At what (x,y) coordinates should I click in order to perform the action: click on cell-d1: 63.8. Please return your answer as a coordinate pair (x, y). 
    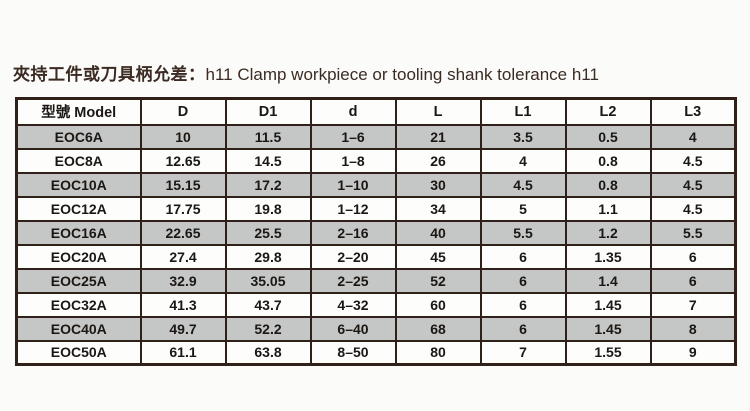
    Looking at the image, I should click on (268, 352).